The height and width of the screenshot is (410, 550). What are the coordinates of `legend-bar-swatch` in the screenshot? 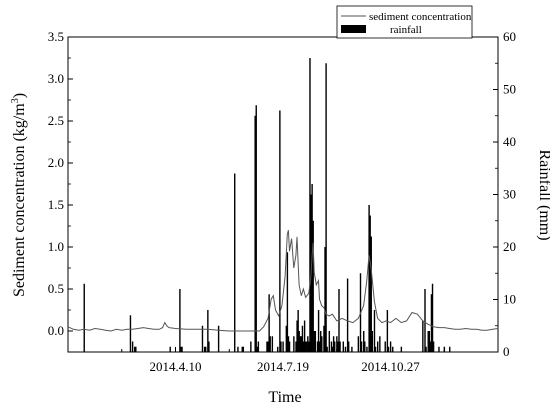 It's located at (353, 29).